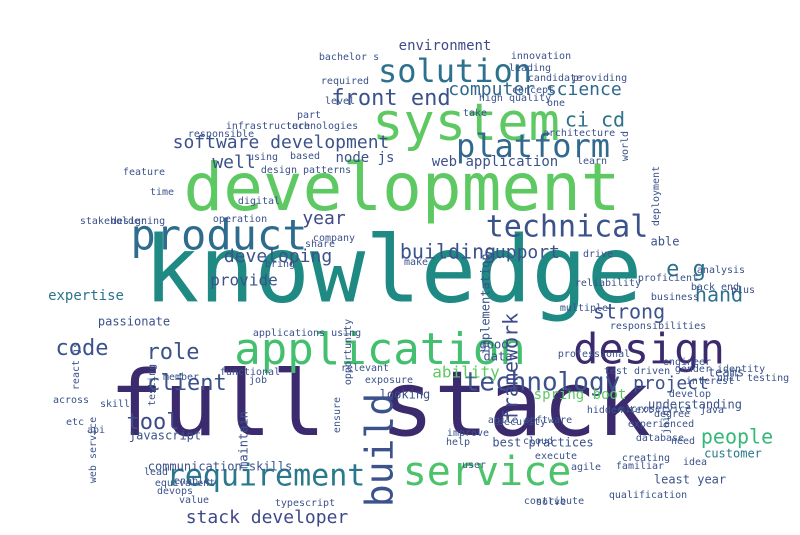 Image resolution: width=800 pixels, height=535 pixels. What do you see at coordinates (494, 345) in the screenshot?
I see `word-good: good` at bounding box center [494, 345].